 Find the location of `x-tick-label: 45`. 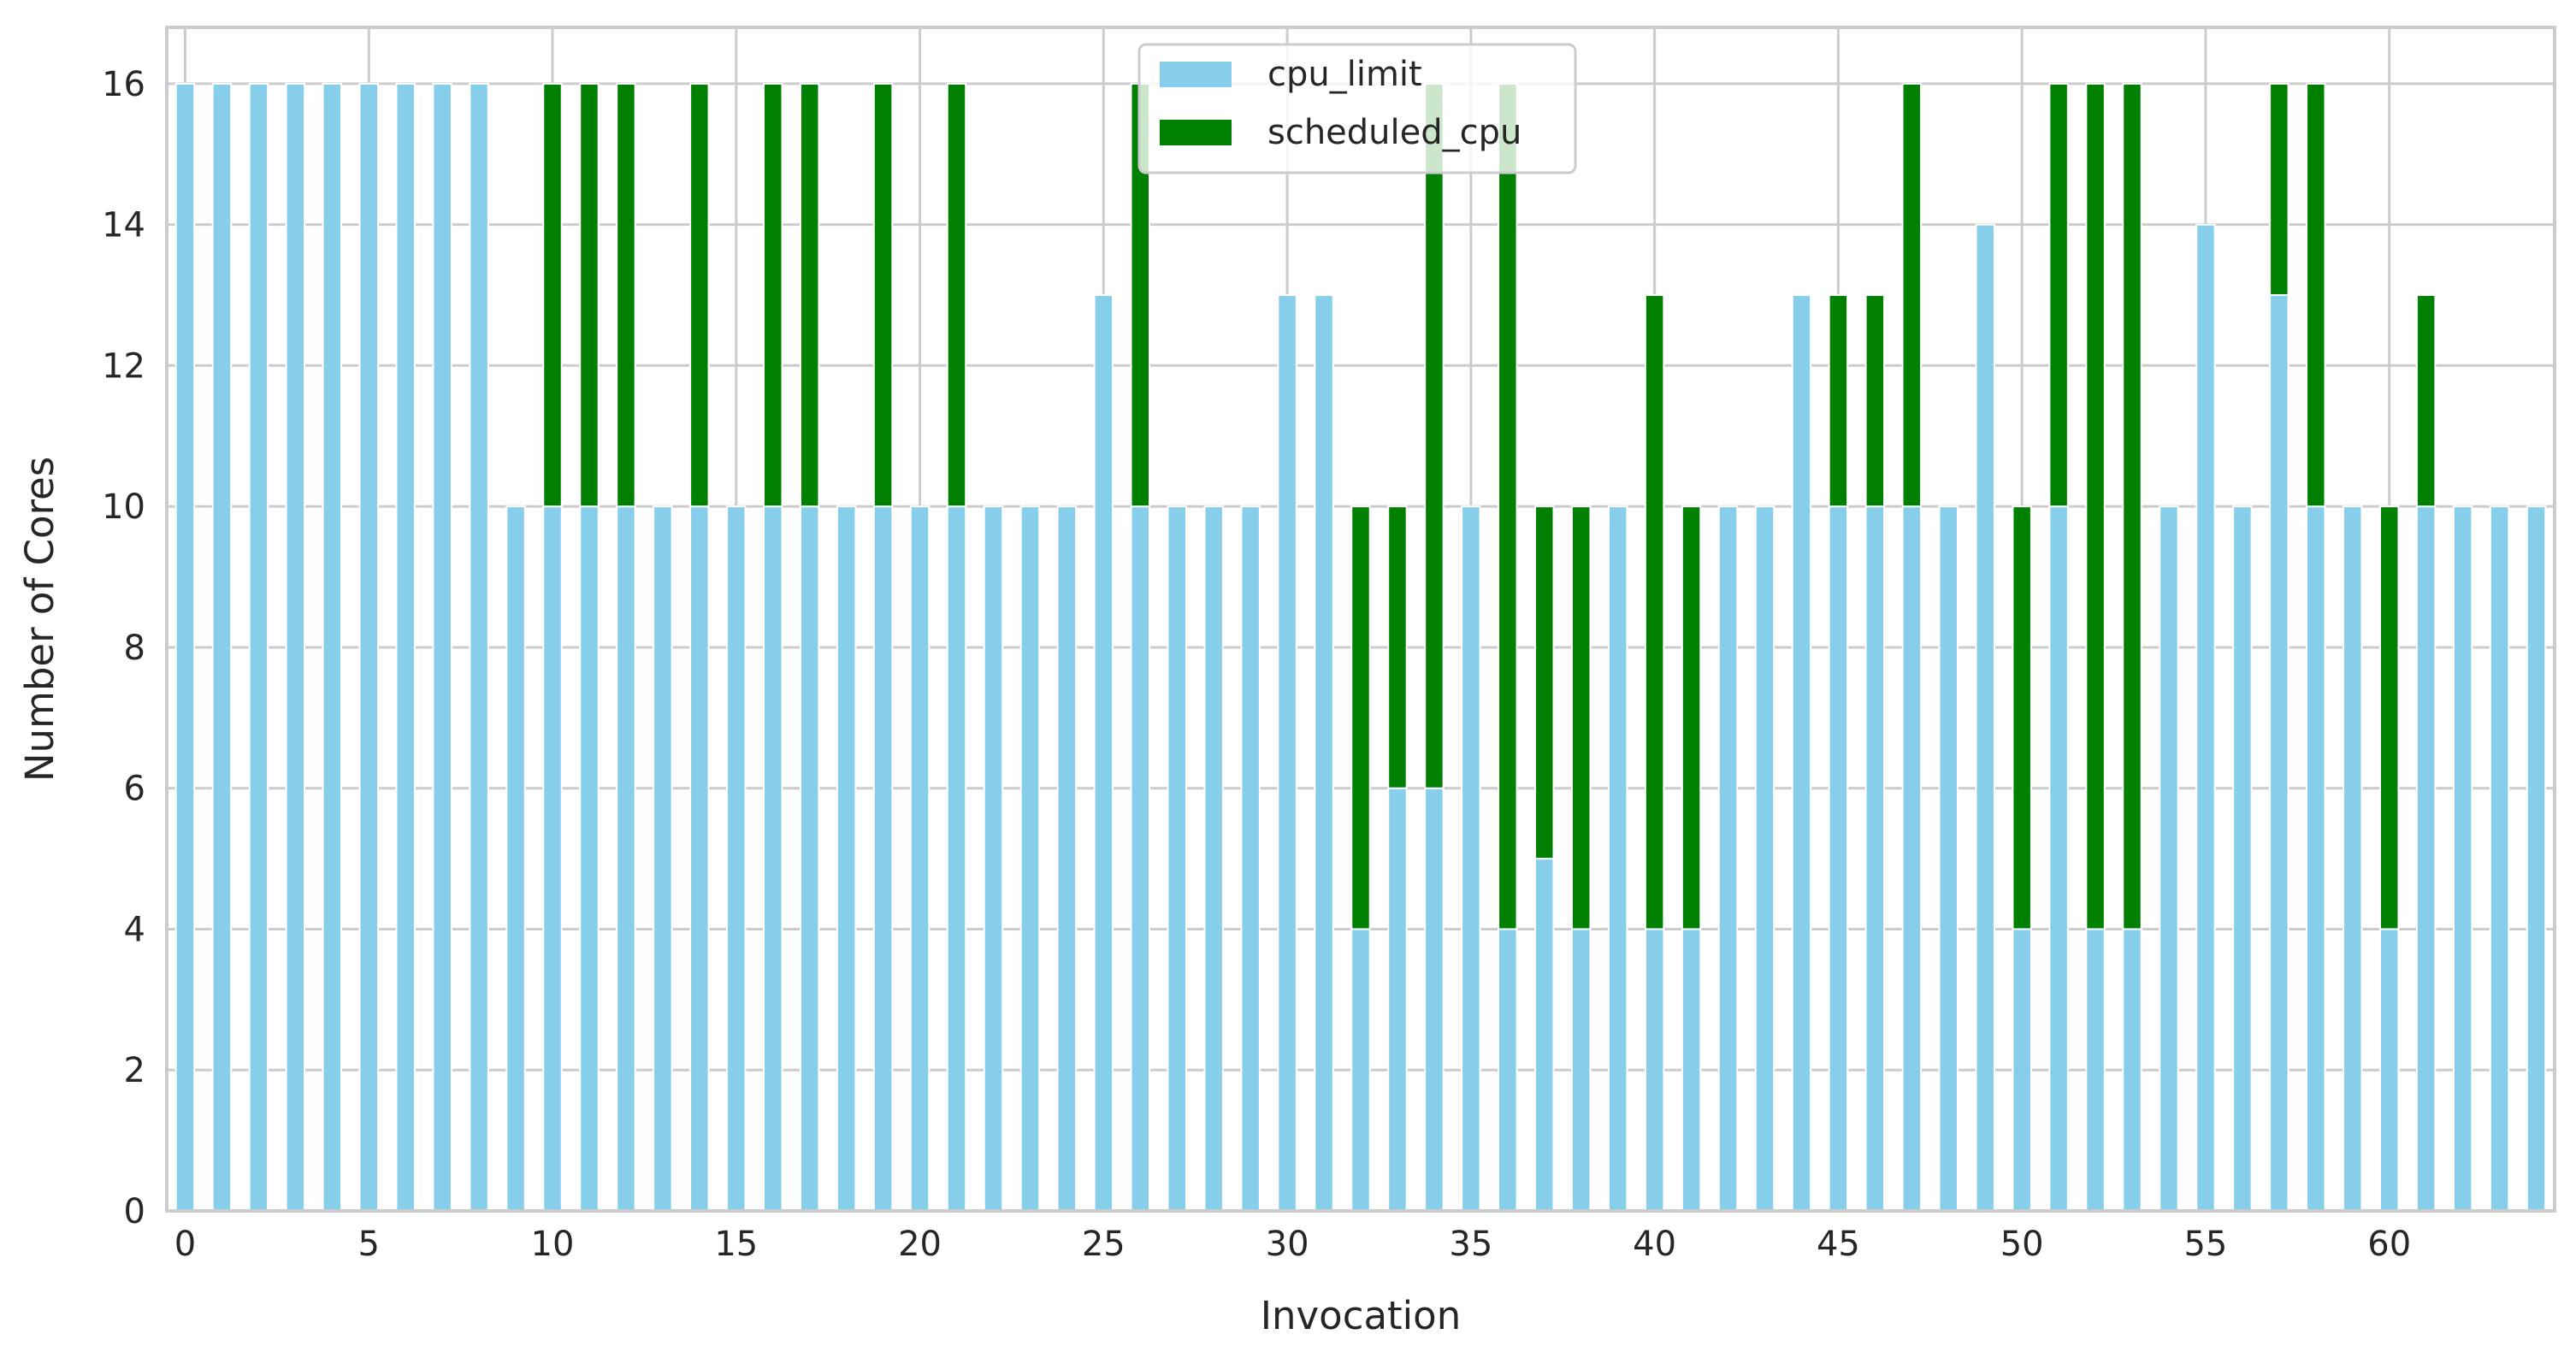

x-tick-label: 45 is located at coordinates (1839, 1245).